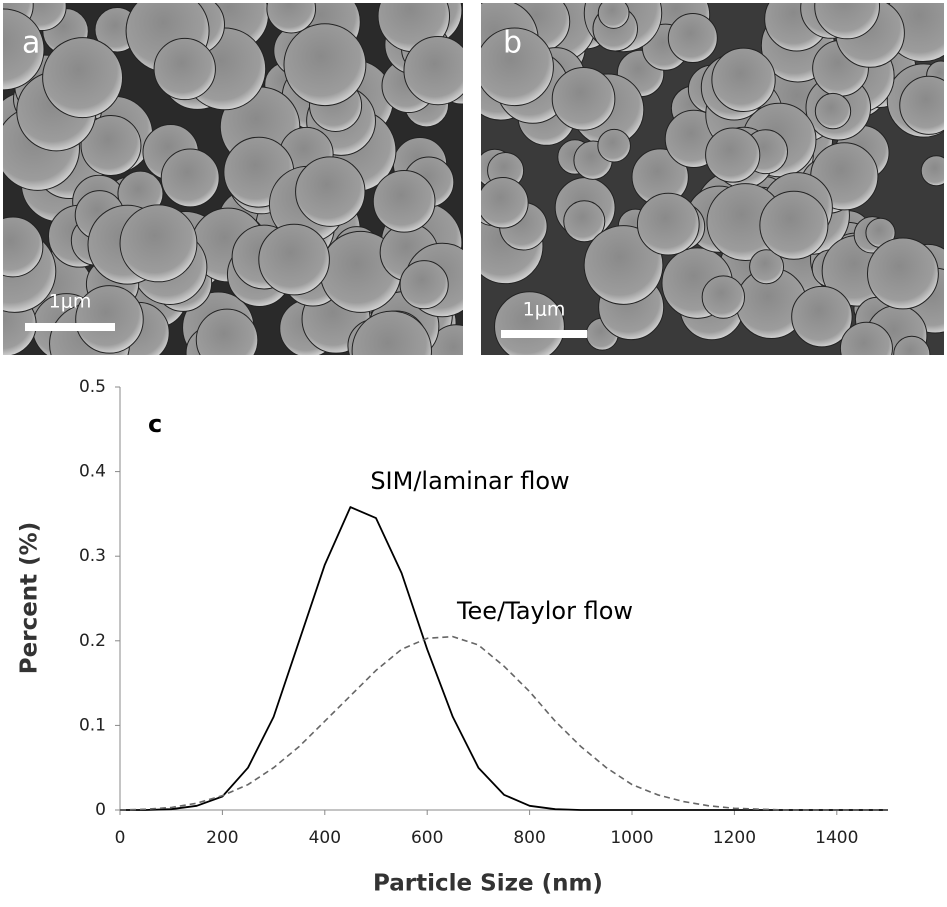 The image size is (947, 907). I want to click on series-label: SIM/laminar flow, so click(469, 481).